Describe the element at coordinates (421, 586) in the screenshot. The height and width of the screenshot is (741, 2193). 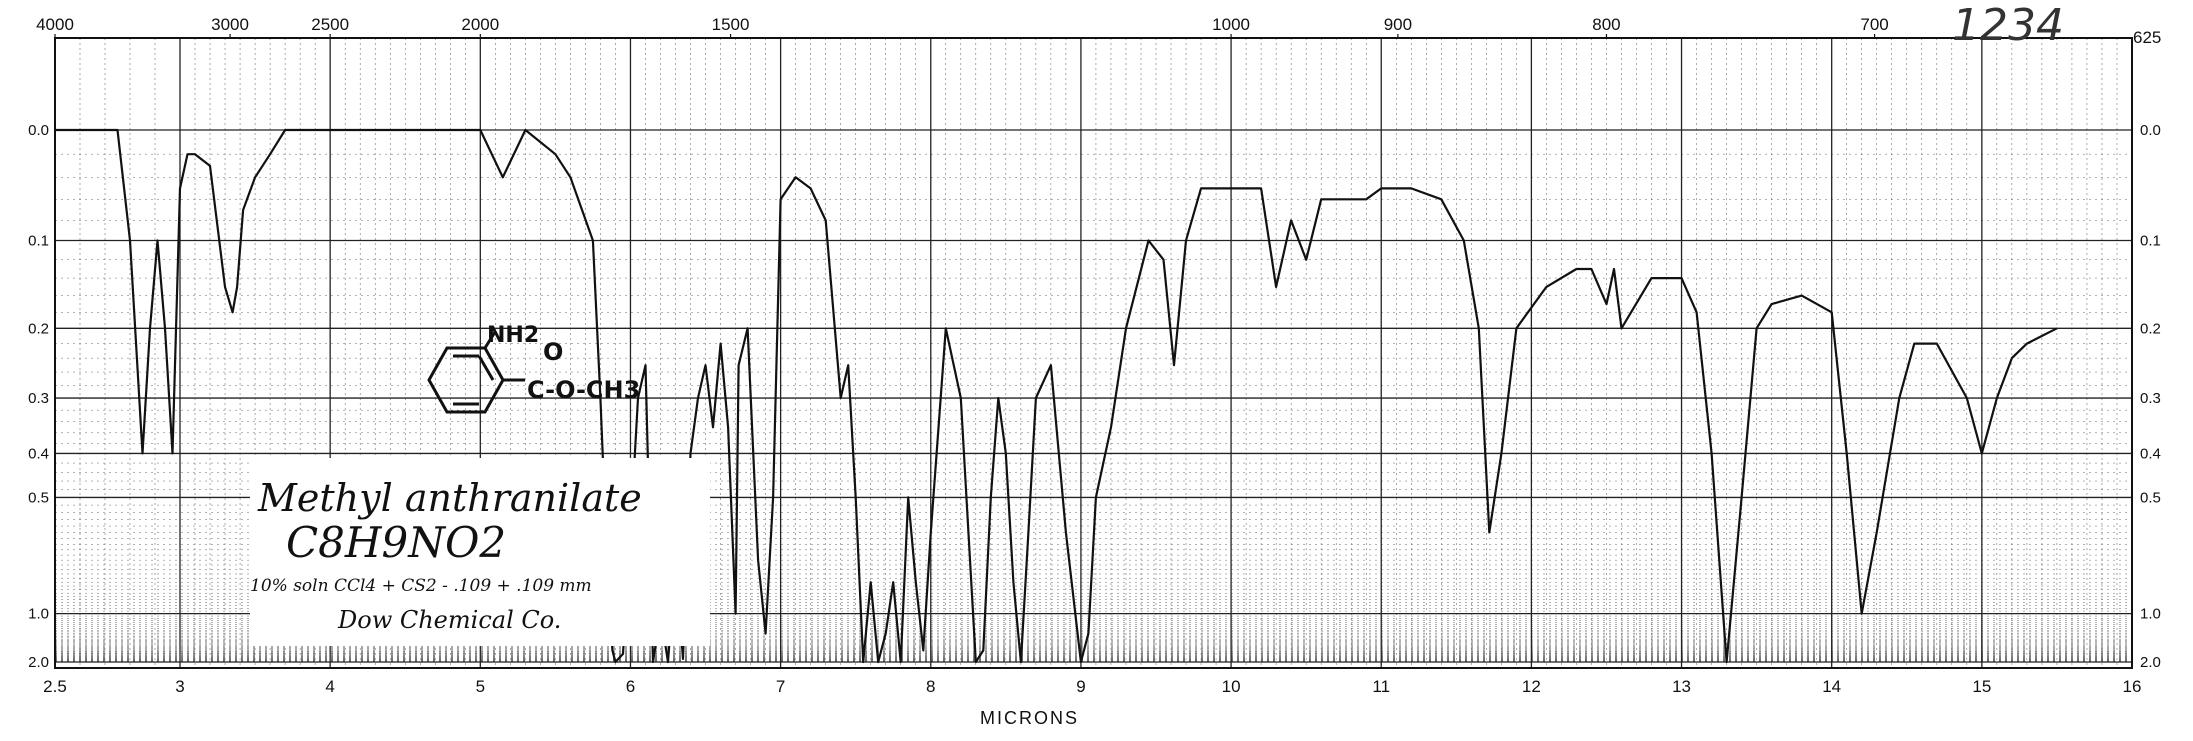
I see `sample-preparation-note: 10% soln CCl4 + CS2 - .109 + .109 mm` at that location.